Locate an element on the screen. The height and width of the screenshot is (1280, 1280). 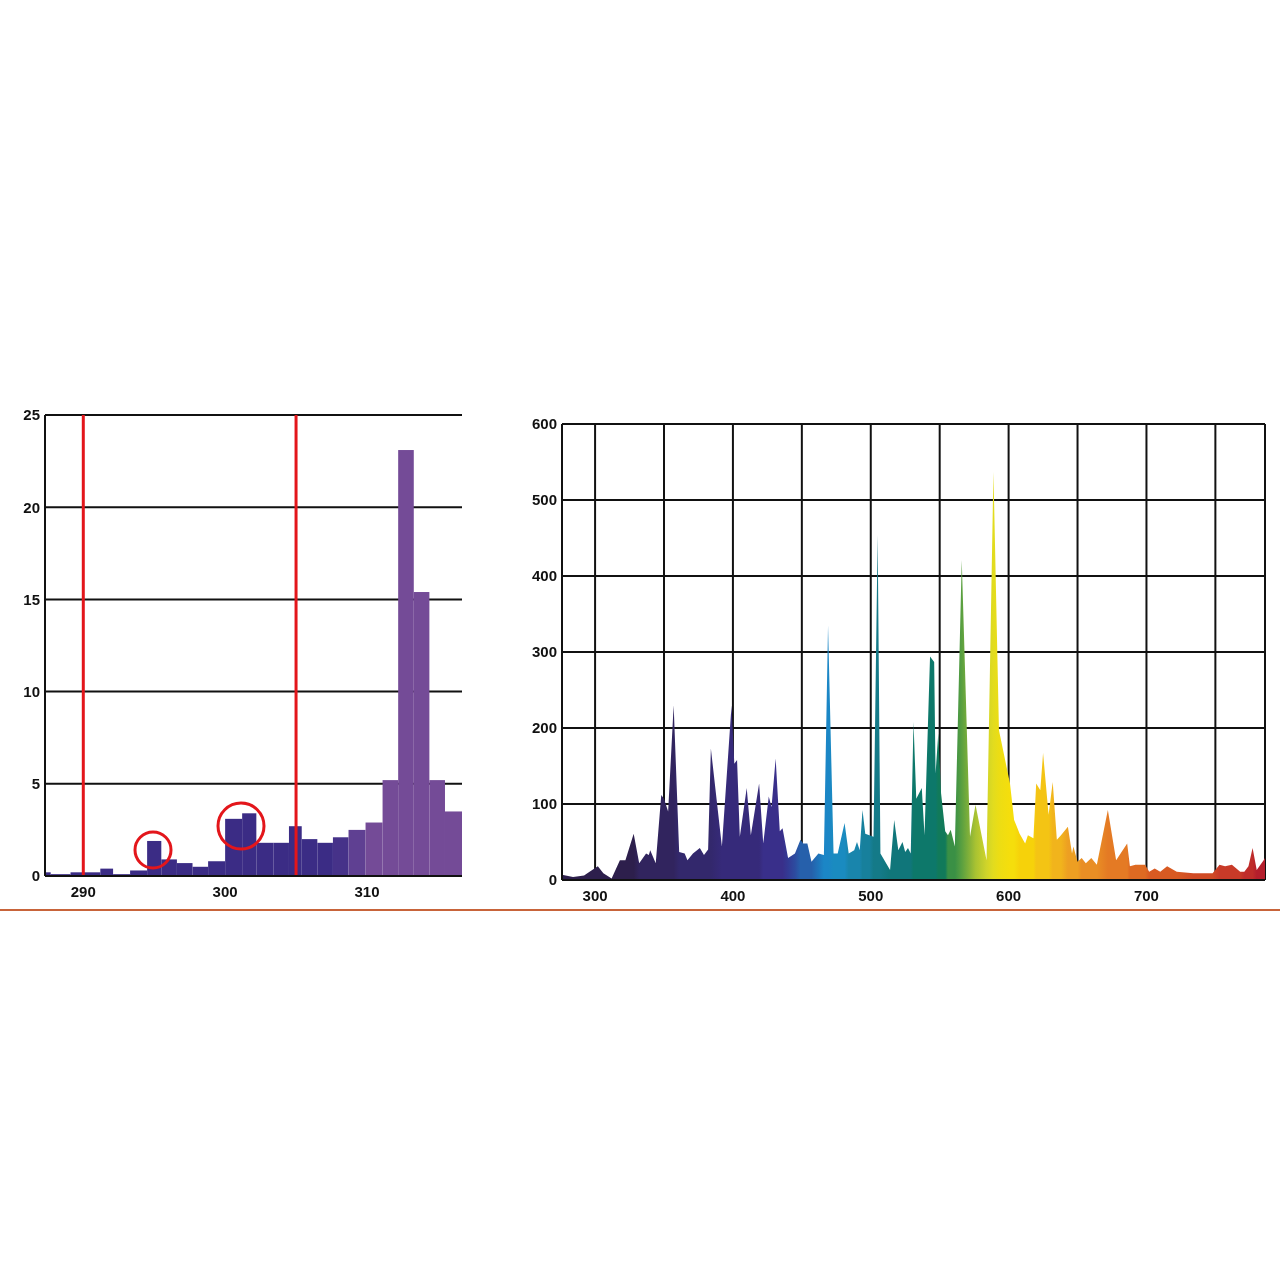
y-tick-label: 25 is located at coordinates (31, 415).